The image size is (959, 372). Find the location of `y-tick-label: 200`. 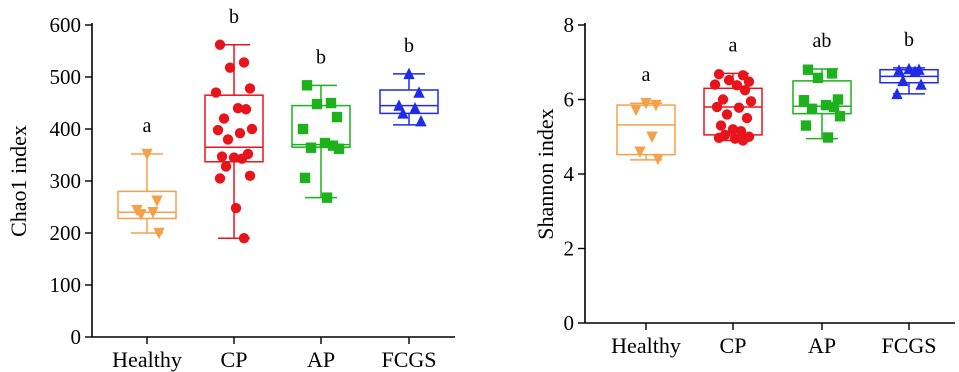

y-tick-label: 200 is located at coordinates (66, 233).